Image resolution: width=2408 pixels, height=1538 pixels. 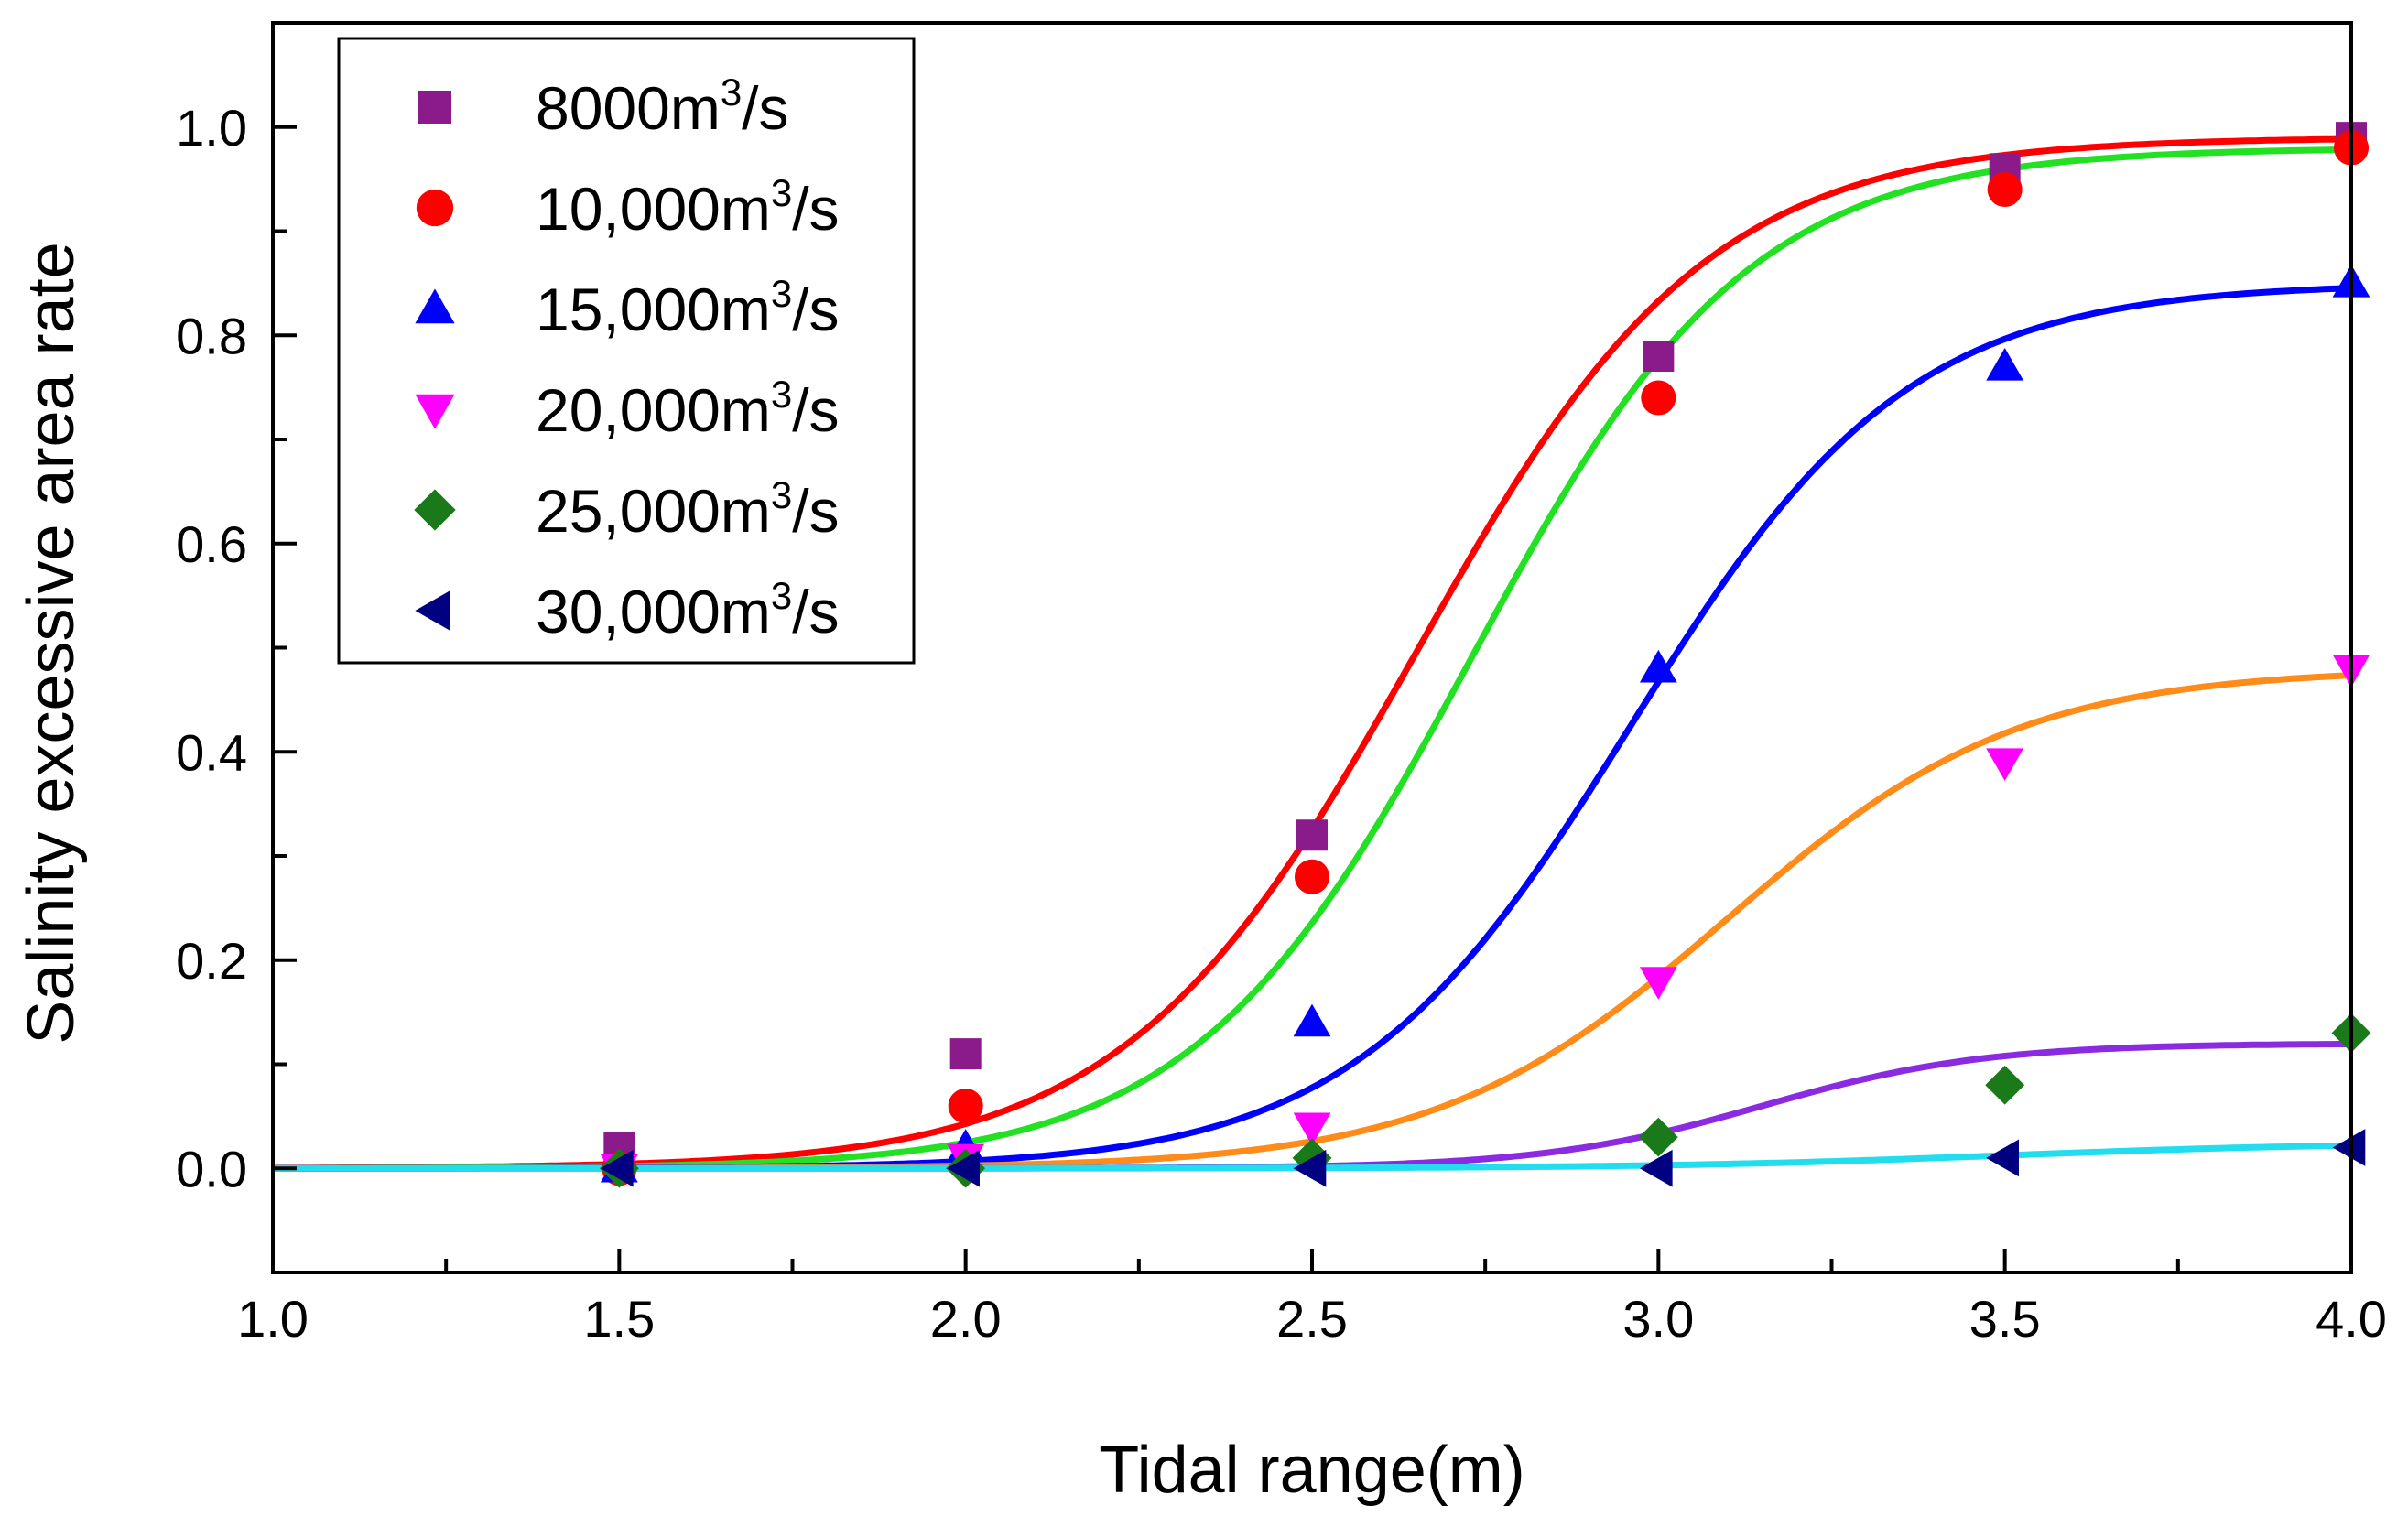 I want to click on x-tick-label: 2.5, so click(x=1312, y=1319).